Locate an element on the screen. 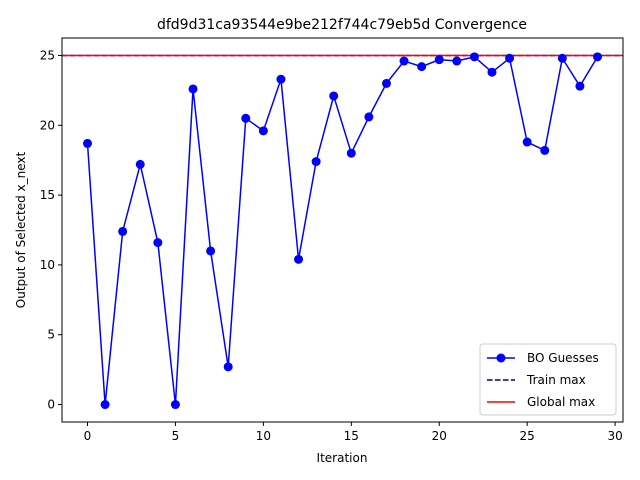 The image size is (640, 480). legend-label-global-max: Global max is located at coordinates (561, 402).